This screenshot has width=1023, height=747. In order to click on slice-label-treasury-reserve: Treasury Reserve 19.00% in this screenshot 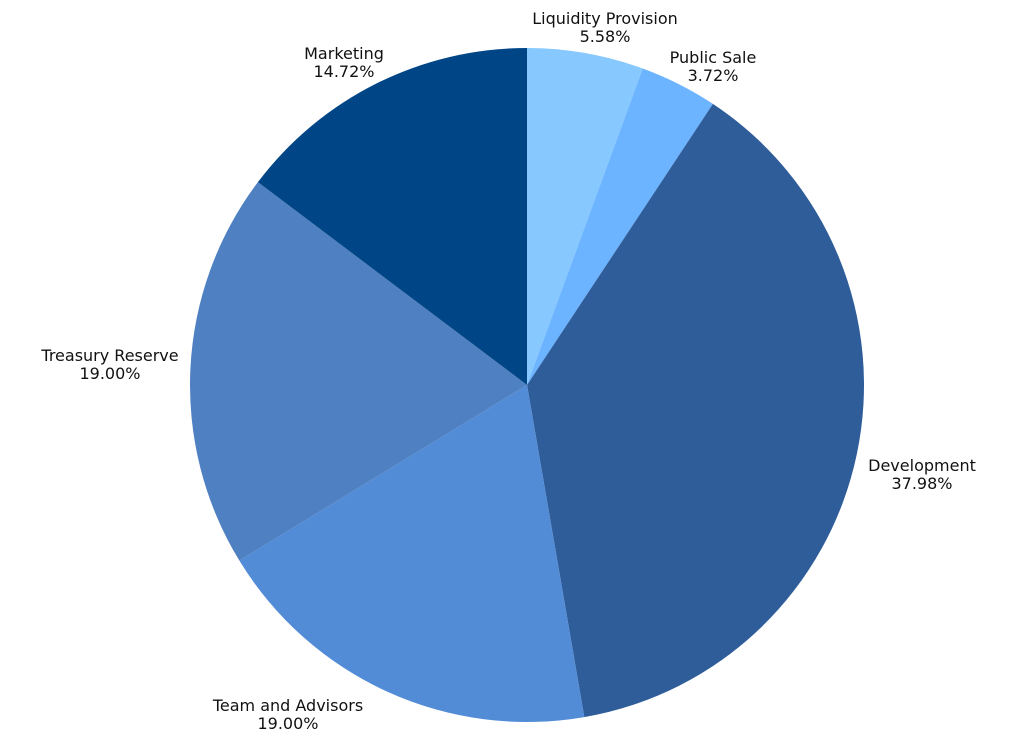, I will do `click(109, 365)`.